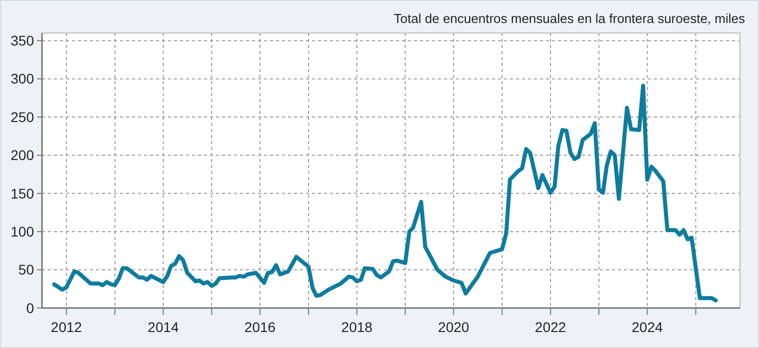 This screenshot has width=759, height=348. I want to click on y-tick-label: 300, so click(22, 78).